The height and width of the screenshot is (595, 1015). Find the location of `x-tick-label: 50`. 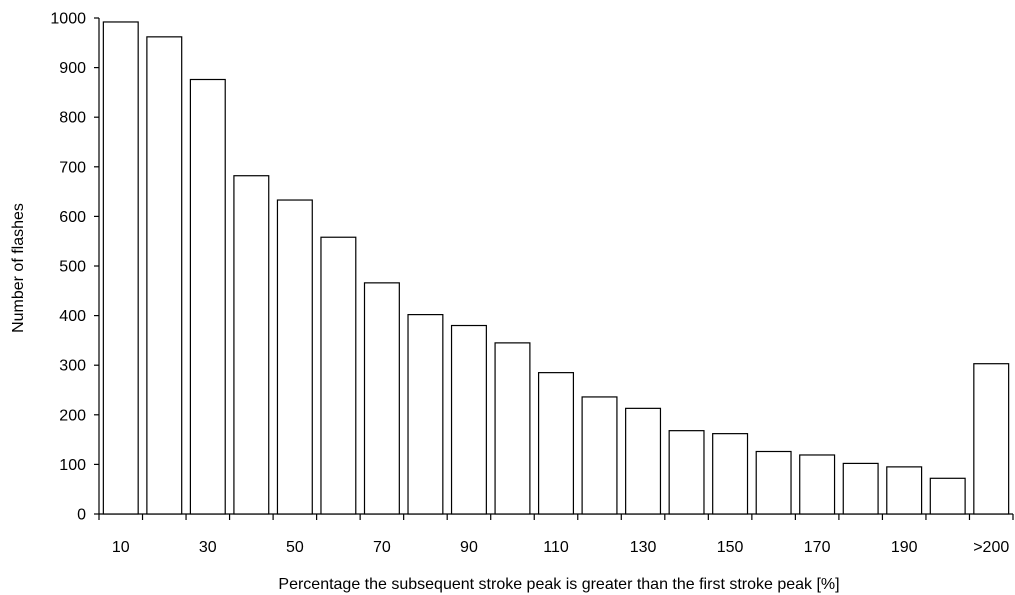

x-tick-label: 50 is located at coordinates (295, 547).